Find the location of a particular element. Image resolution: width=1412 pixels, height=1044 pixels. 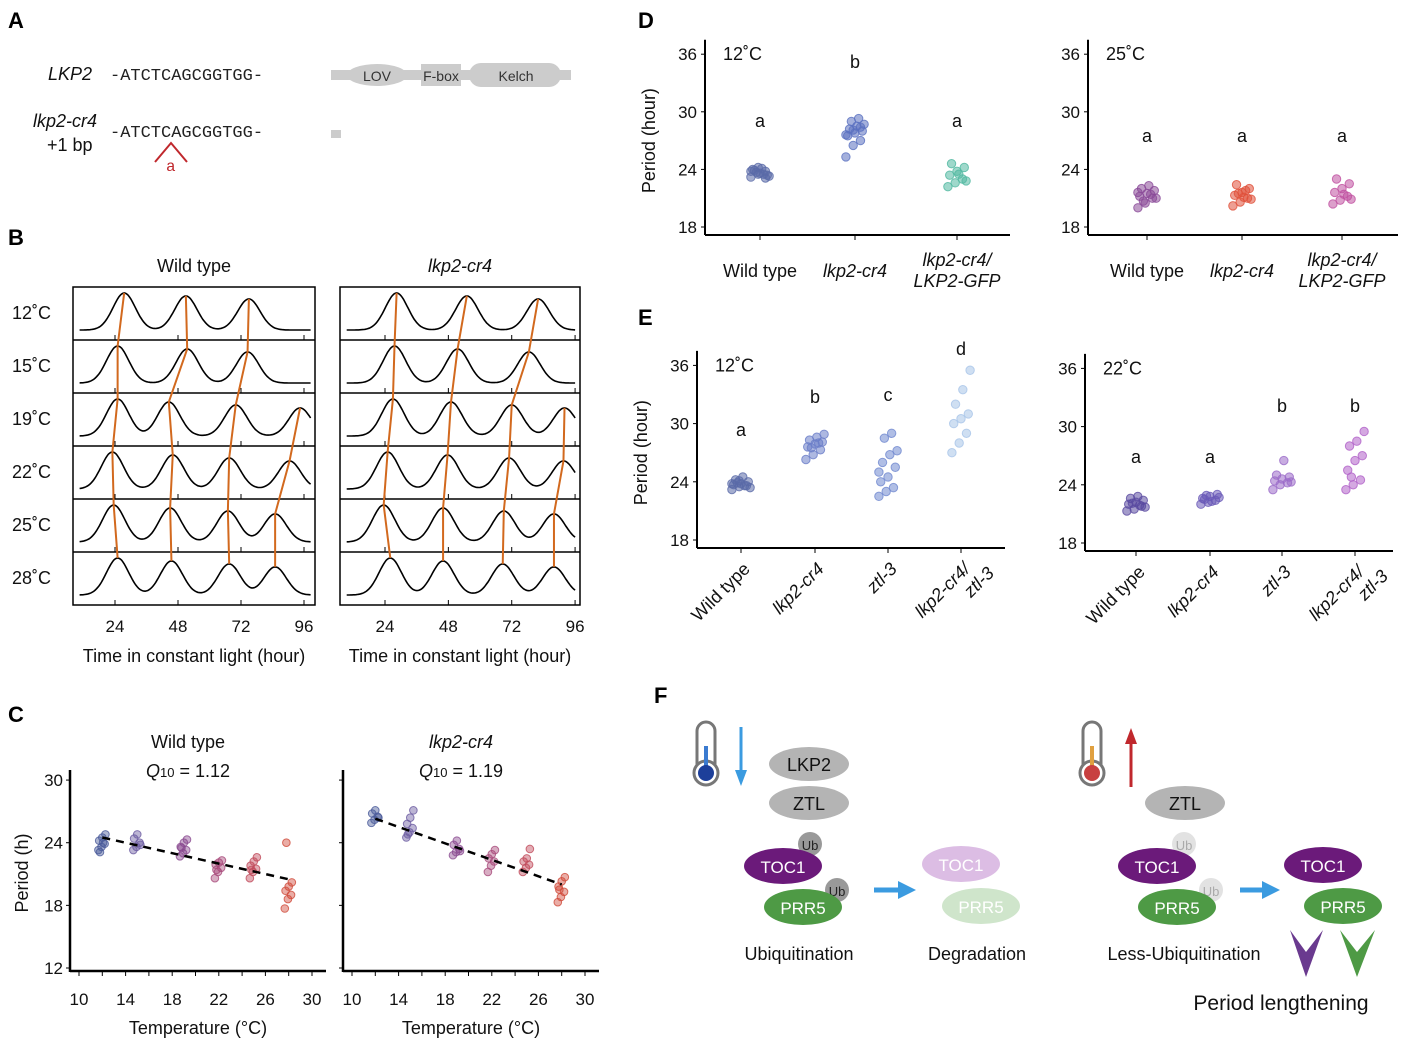

q10-symbol: Q is located at coordinates (426, 771).